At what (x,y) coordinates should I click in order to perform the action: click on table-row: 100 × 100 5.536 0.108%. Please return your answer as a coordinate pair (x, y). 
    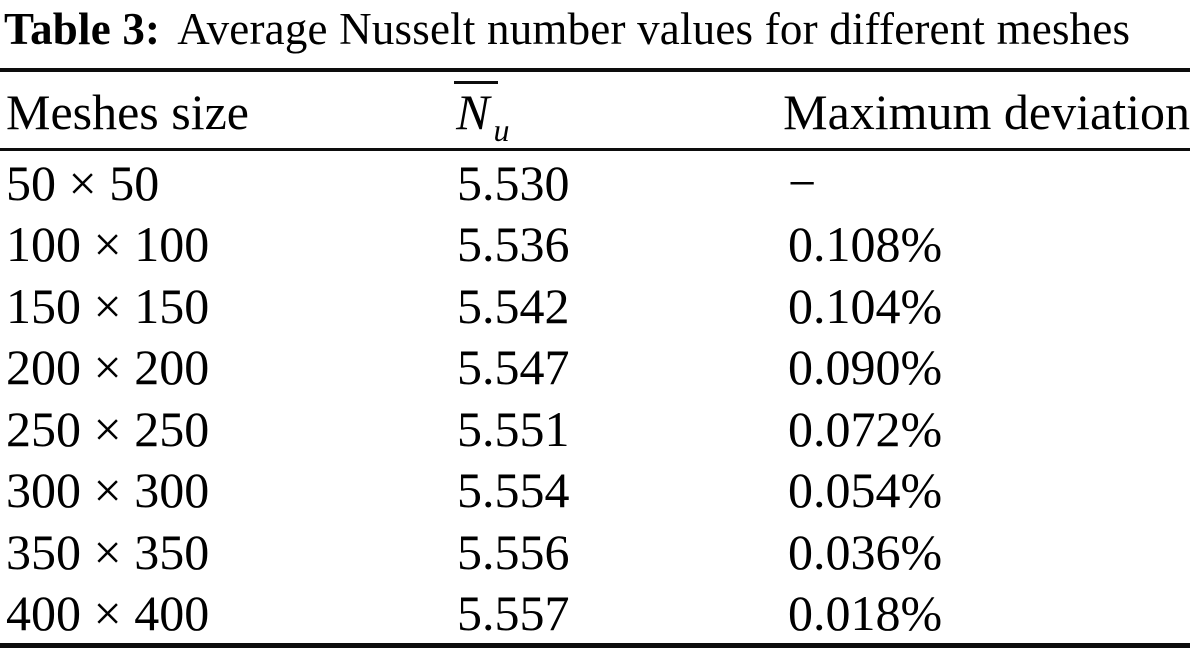
    Looking at the image, I should click on (595, 244).